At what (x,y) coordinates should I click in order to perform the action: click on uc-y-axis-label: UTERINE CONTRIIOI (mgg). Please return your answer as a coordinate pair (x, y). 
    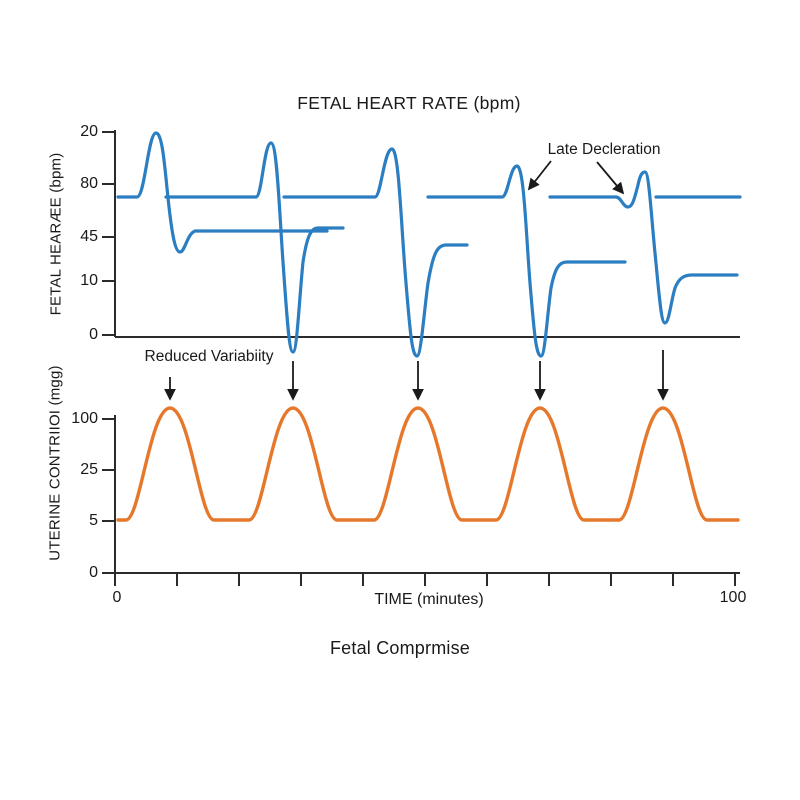
    Looking at the image, I should click on (55, 463).